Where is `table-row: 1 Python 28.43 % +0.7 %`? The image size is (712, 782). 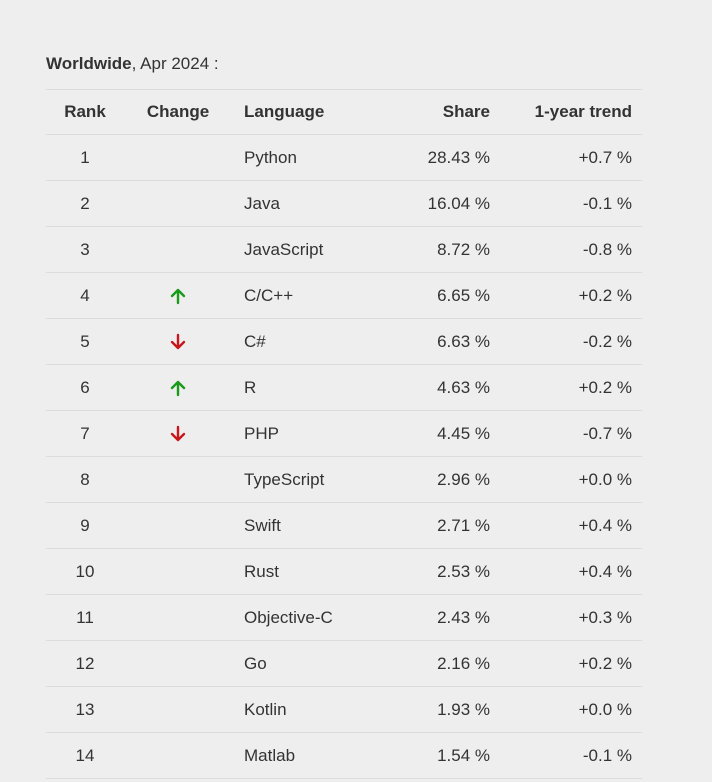 table-row: 1 Python 28.43 % +0.7 % is located at coordinates (344, 158).